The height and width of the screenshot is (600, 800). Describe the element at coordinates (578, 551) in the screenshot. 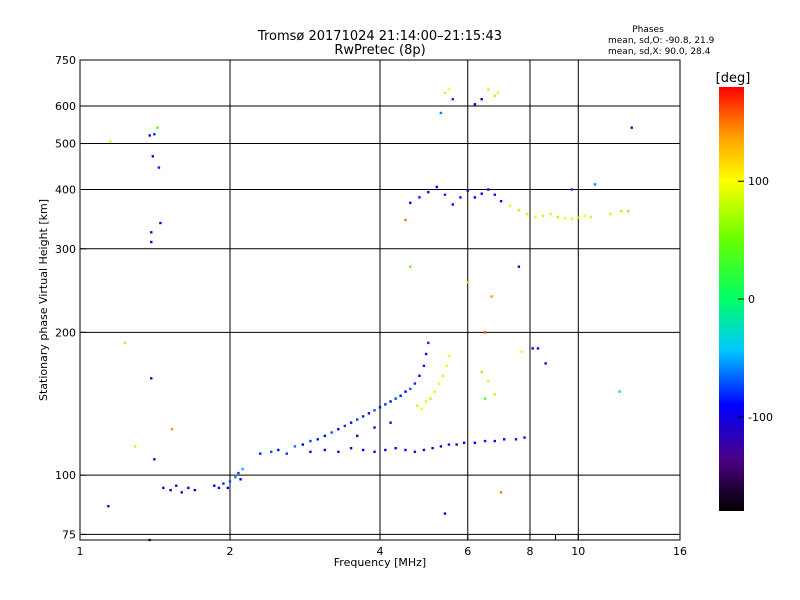

I see `x-tick-label: 10` at that location.